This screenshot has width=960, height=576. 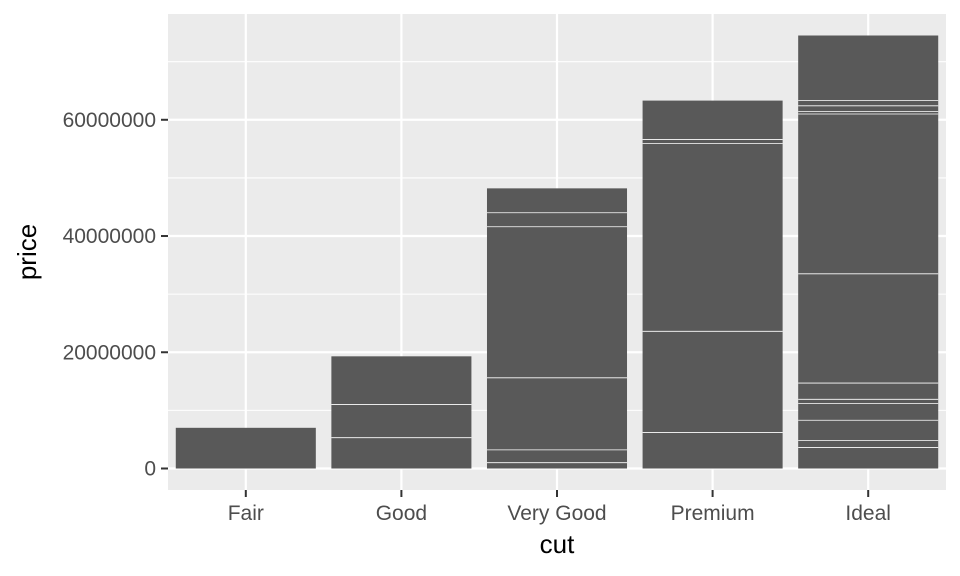 I want to click on bar-group-very-good, so click(x=557, y=328).